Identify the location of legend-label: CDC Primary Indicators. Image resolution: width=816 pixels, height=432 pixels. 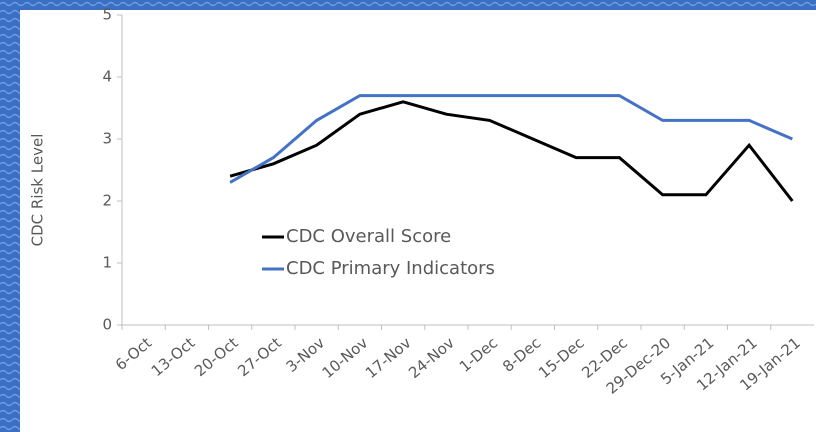
(390, 268).